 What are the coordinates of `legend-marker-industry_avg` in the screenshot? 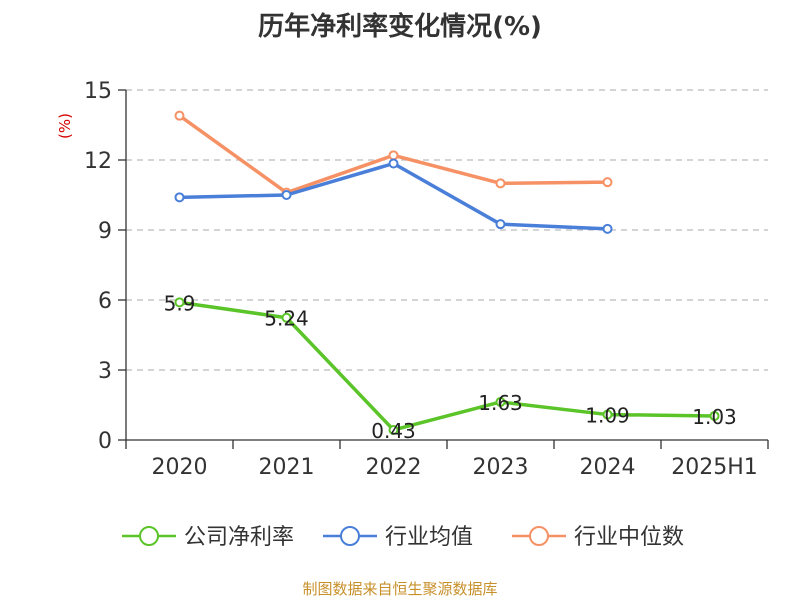 It's located at (350, 536).